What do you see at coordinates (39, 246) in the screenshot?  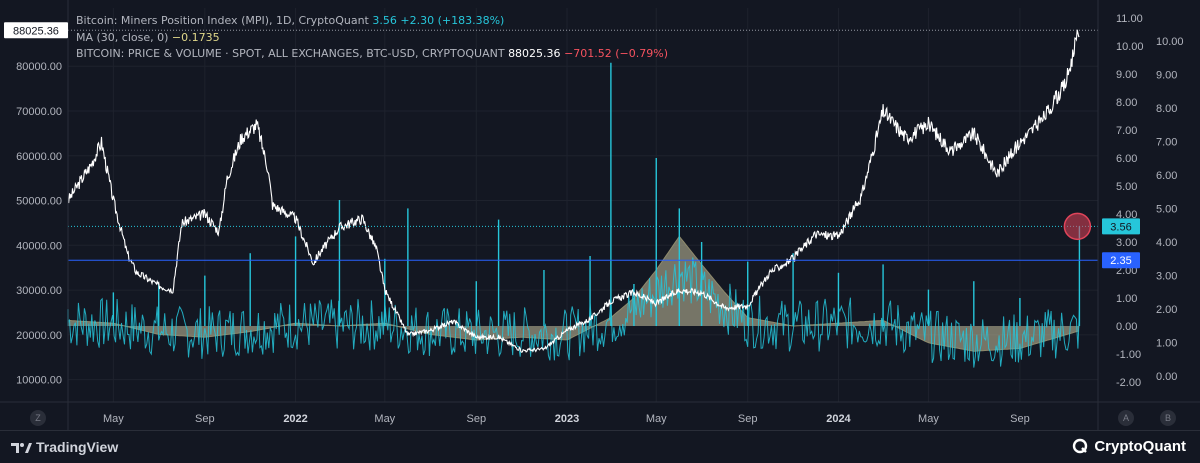 I see `left-tick-label-4: 40000.00` at bounding box center [39, 246].